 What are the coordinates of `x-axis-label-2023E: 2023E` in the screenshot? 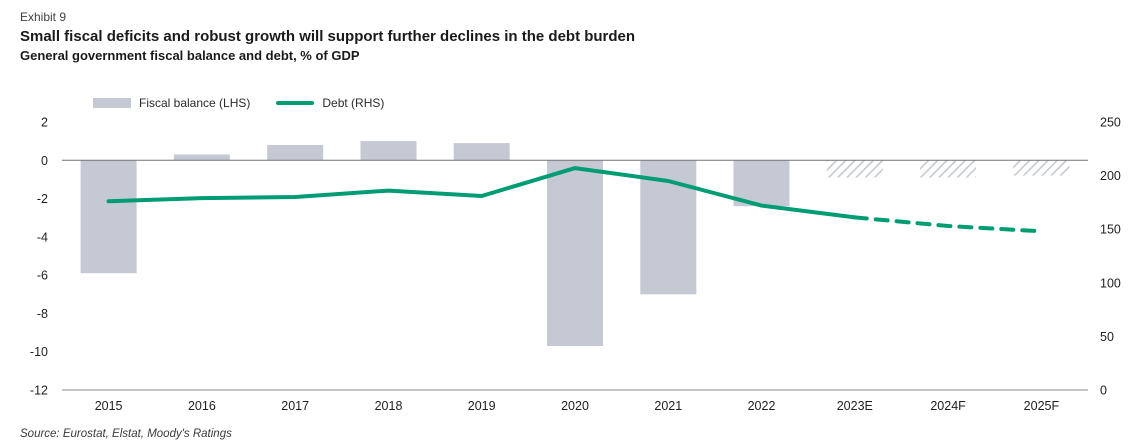 It's located at (855, 406).